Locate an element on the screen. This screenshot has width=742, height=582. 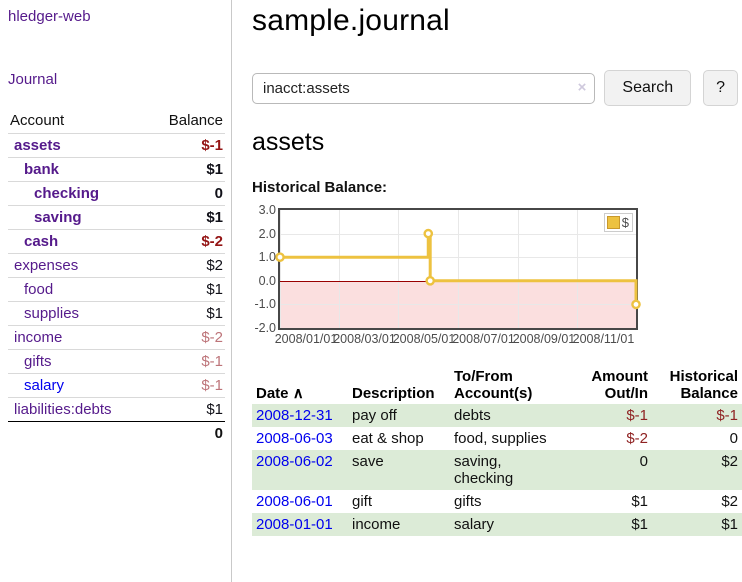
y-axis-tick-label: 1.0 is located at coordinates (267, 257).